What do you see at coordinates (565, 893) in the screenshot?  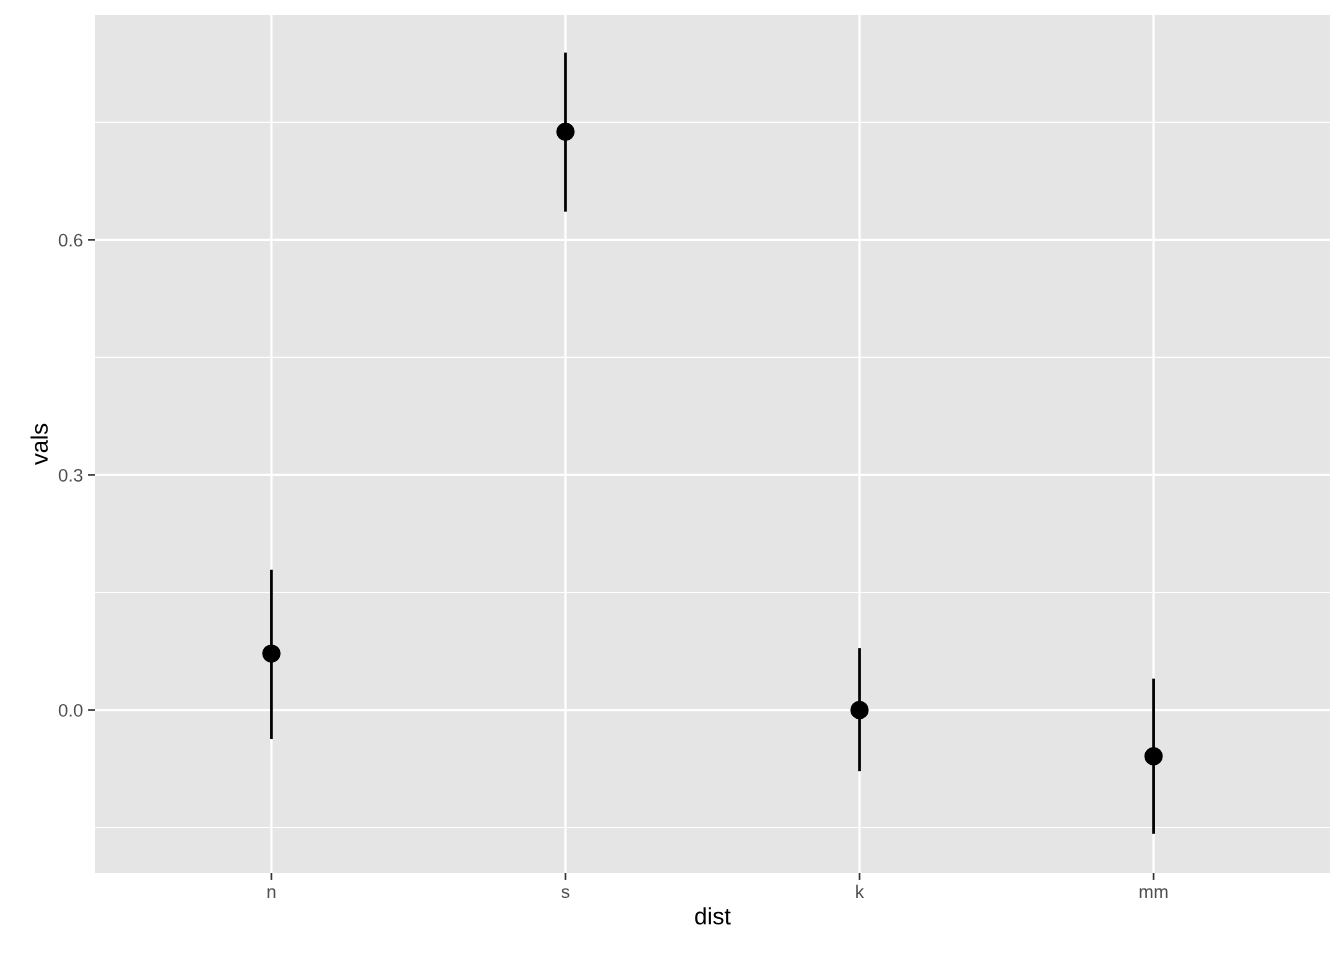 I see `x-tick-label: s` at bounding box center [565, 893].